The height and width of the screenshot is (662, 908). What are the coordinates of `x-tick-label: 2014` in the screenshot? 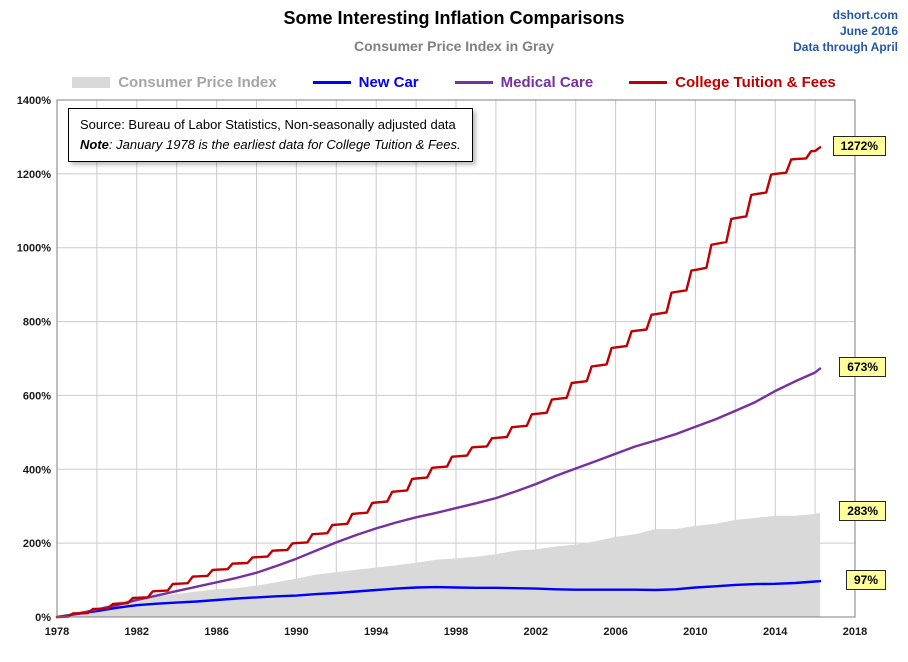 It's located at (775, 632).